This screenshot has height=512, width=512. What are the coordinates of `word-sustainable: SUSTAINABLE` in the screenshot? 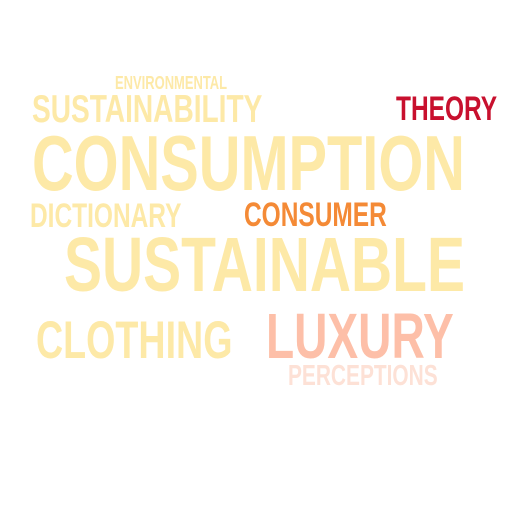 It's located at (264, 265).